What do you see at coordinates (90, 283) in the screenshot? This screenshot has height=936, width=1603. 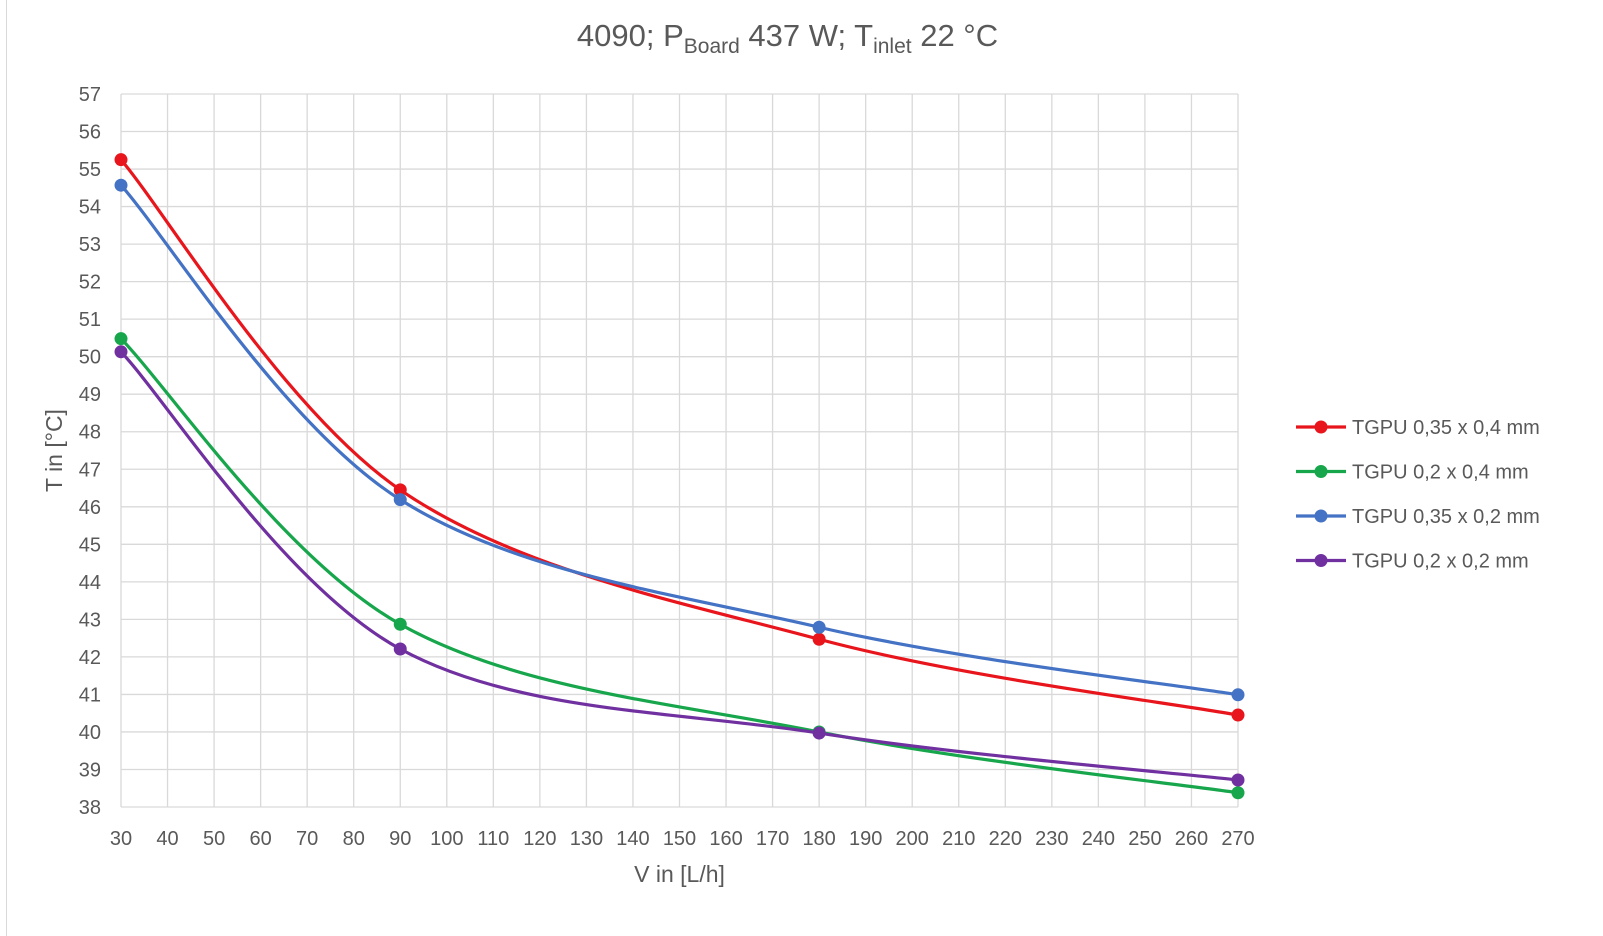 I see `y-tick-label: 52` at bounding box center [90, 283].